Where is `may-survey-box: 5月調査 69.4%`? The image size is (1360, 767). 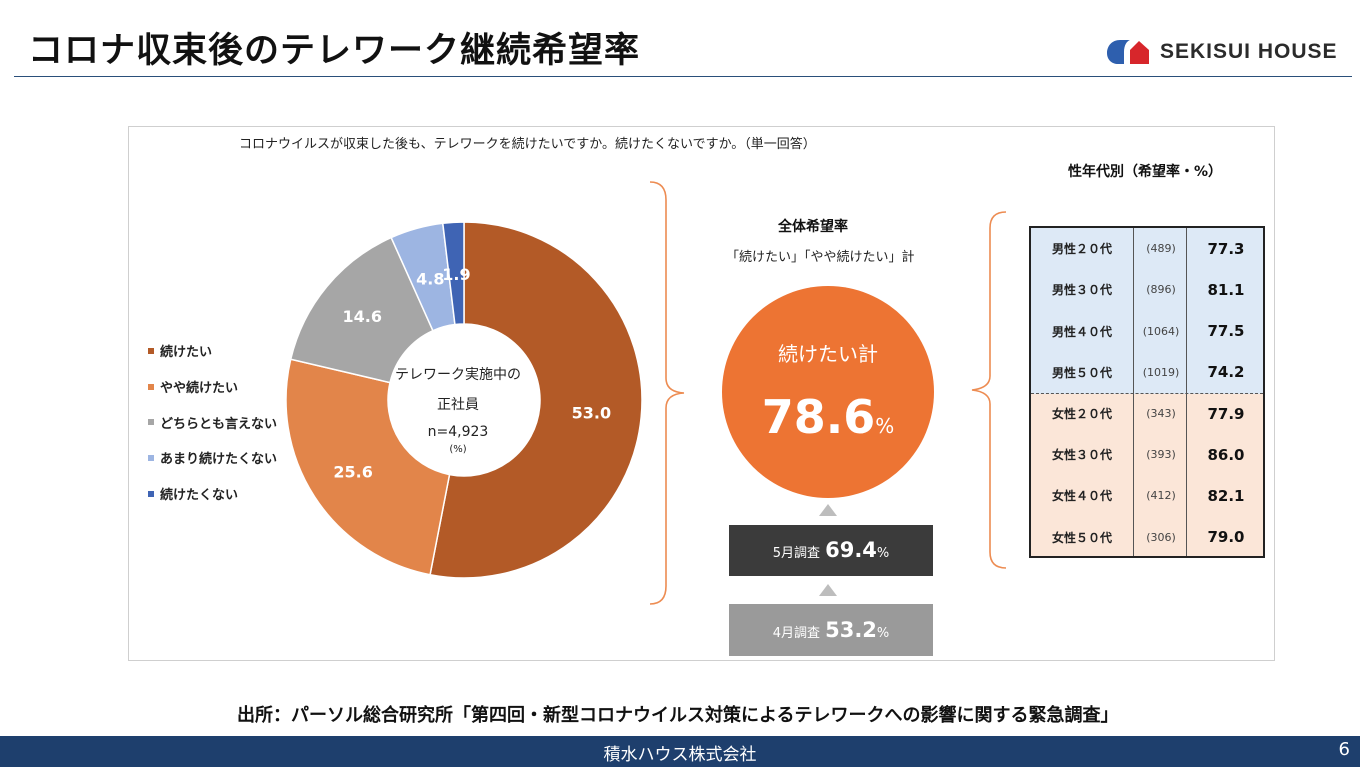 may-survey-box: 5月調査 69.4% is located at coordinates (831, 550).